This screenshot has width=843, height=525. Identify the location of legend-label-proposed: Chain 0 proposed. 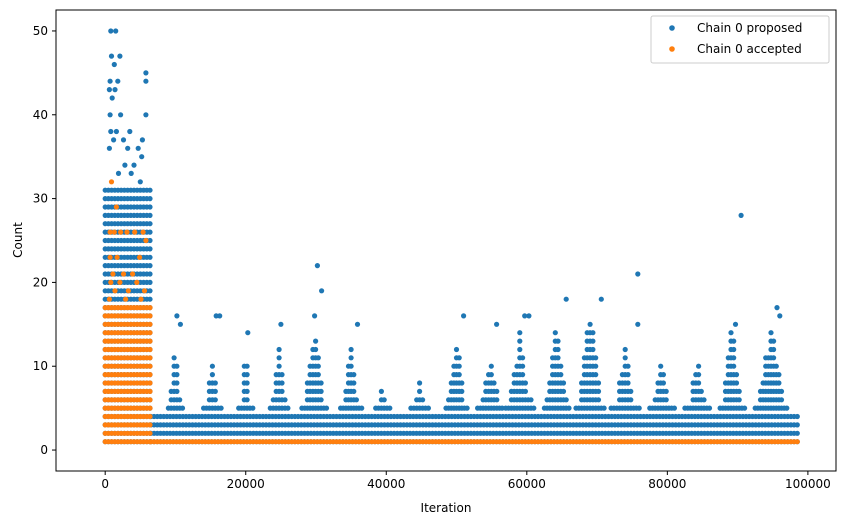
(749, 28).